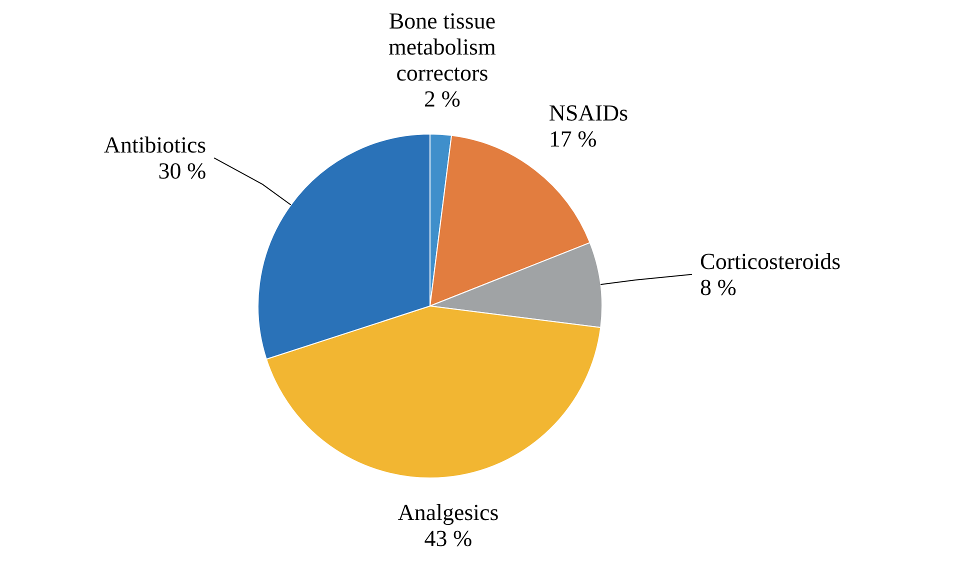 The image size is (971, 588). What do you see at coordinates (155, 145) in the screenshot?
I see `slice-label: Antibiotics` at bounding box center [155, 145].